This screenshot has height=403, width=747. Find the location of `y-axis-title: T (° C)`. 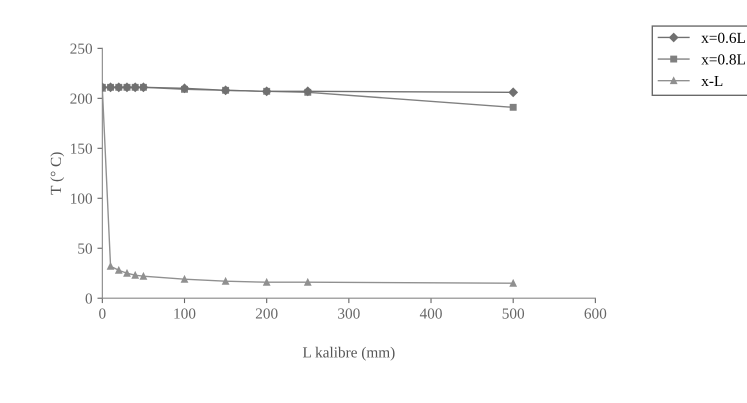

y-axis-title: T (° C) is located at coordinates (57, 173).